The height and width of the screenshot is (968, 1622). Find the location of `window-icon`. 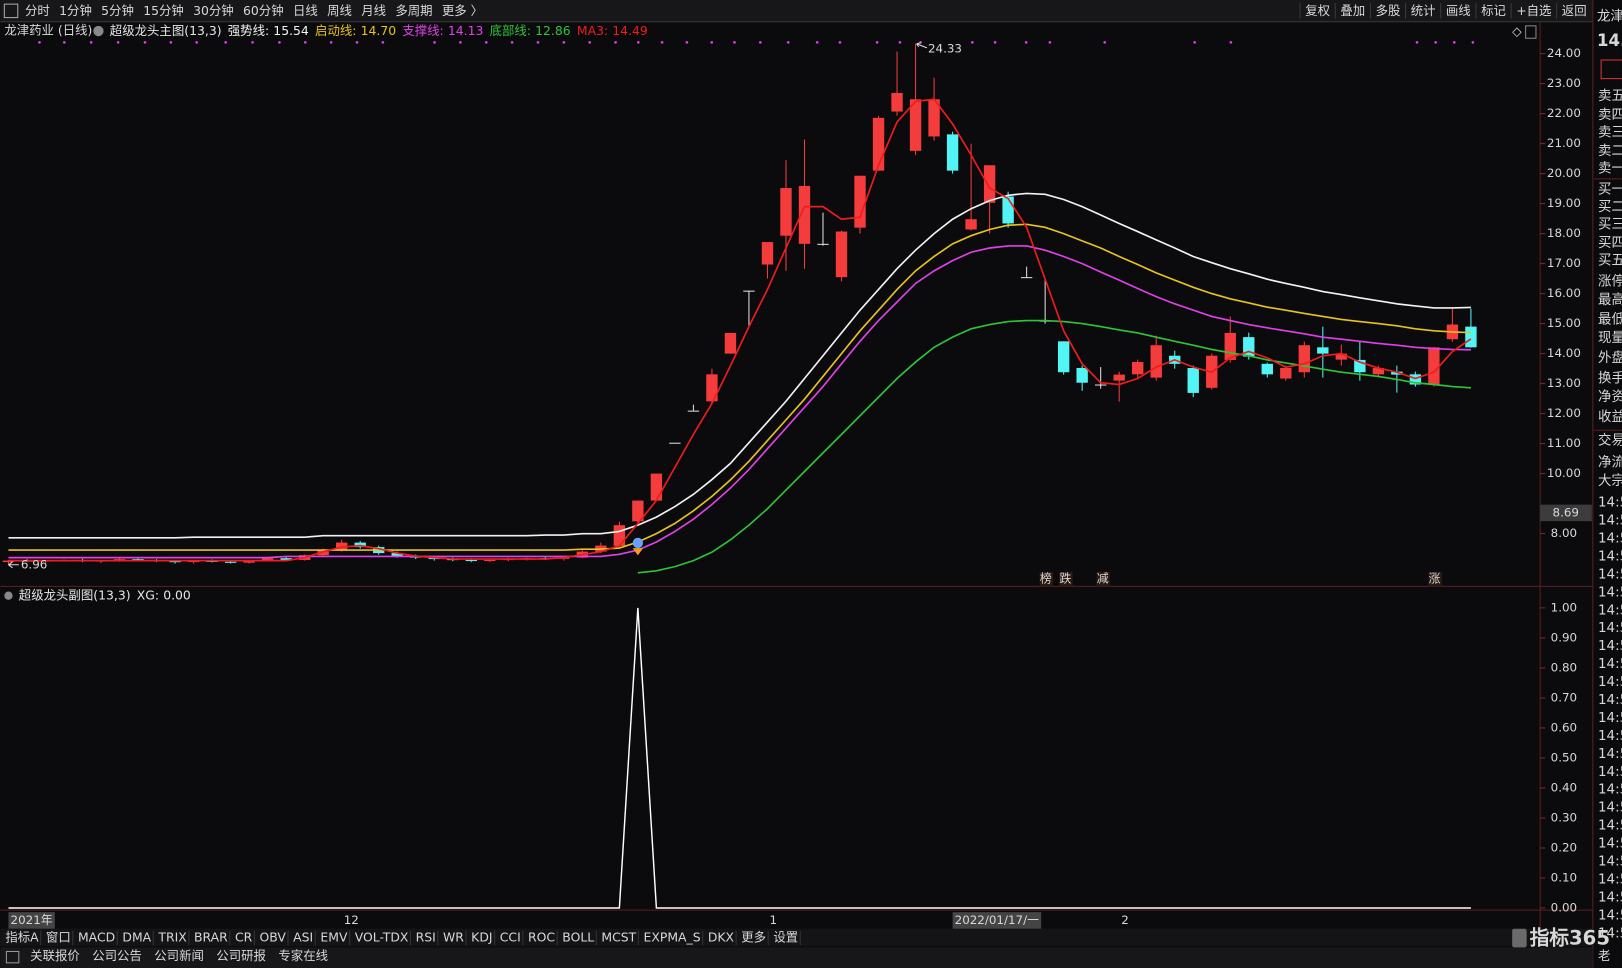

window-icon is located at coordinates (11, 11).